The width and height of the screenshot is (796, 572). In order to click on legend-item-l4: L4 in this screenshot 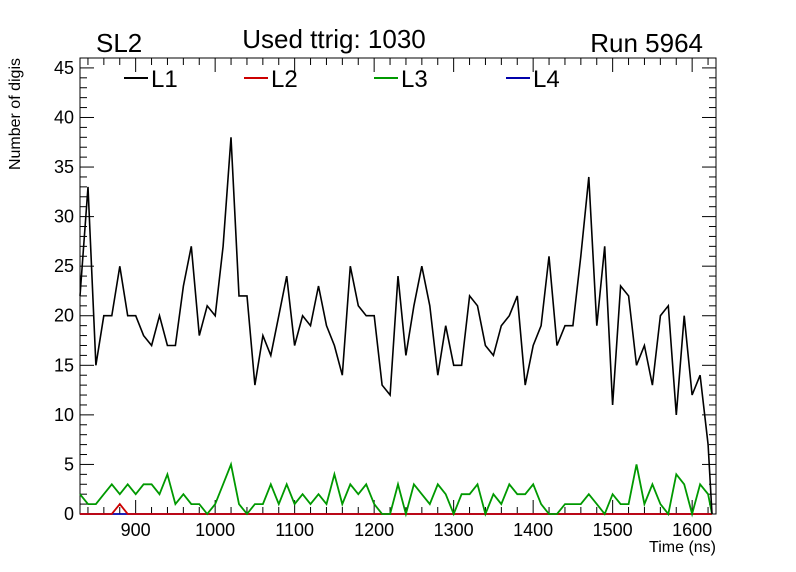, I will do `click(533, 79)`.